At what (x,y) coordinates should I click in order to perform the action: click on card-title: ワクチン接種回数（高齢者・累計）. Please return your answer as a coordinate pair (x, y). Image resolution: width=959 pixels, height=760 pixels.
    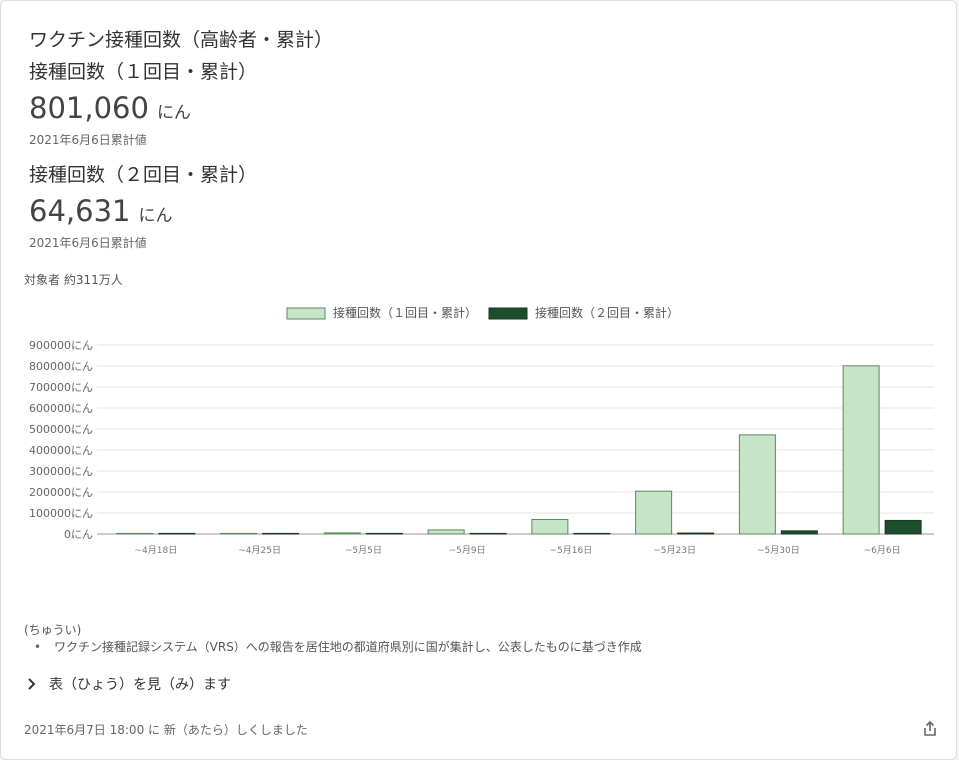
    Looking at the image, I should click on (181, 40).